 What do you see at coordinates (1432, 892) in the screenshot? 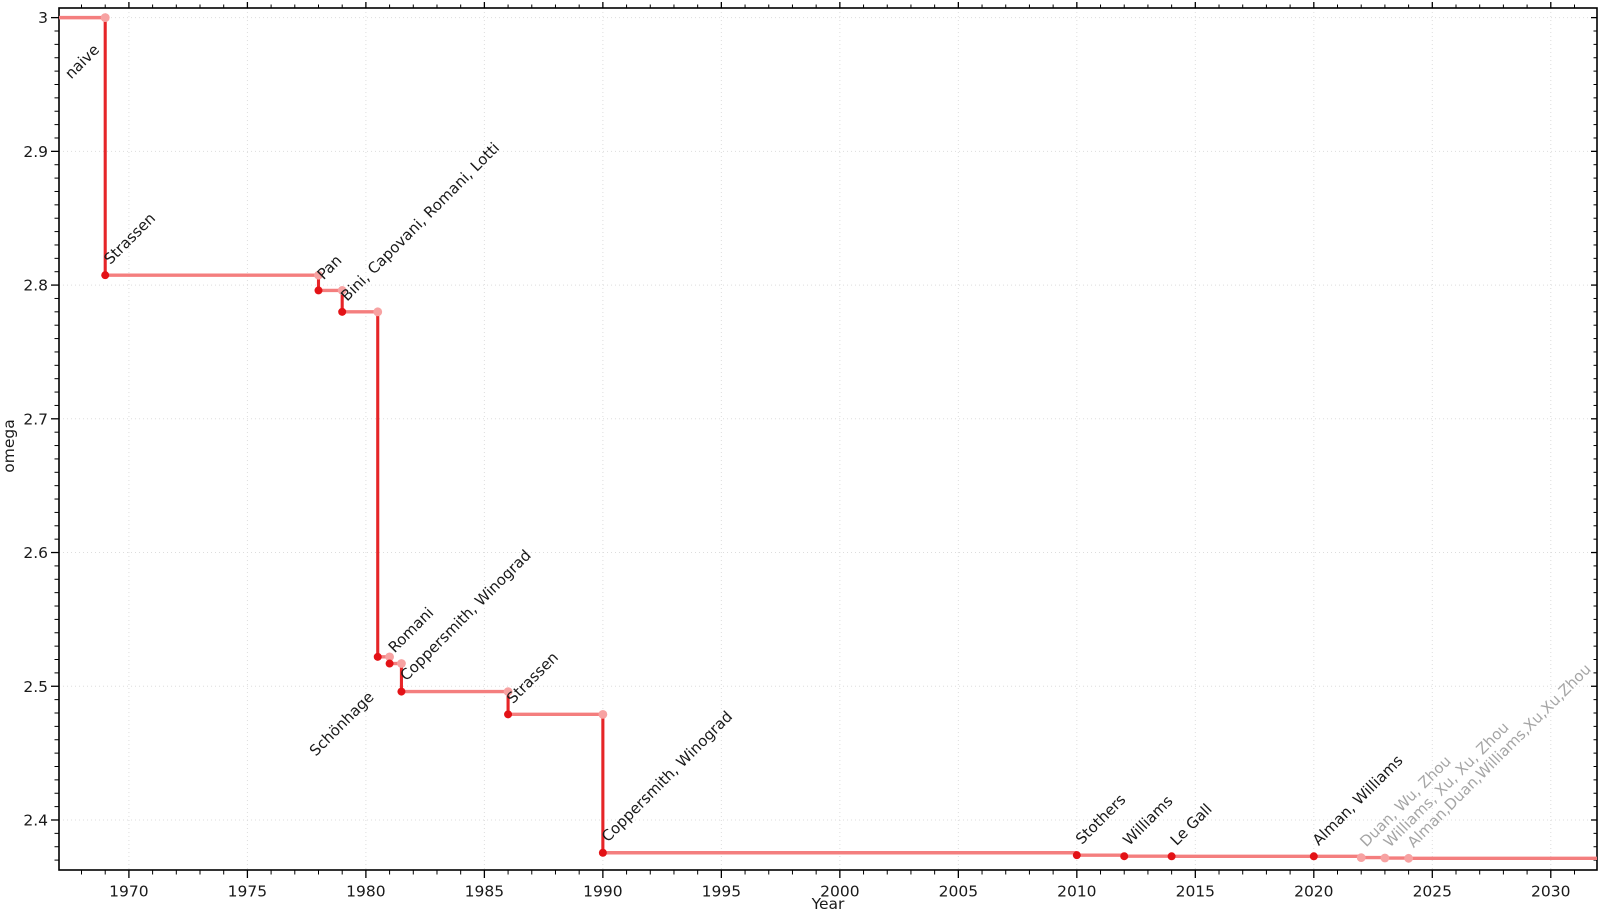
I see `x-tick-label: 2025` at bounding box center [1432, 892].